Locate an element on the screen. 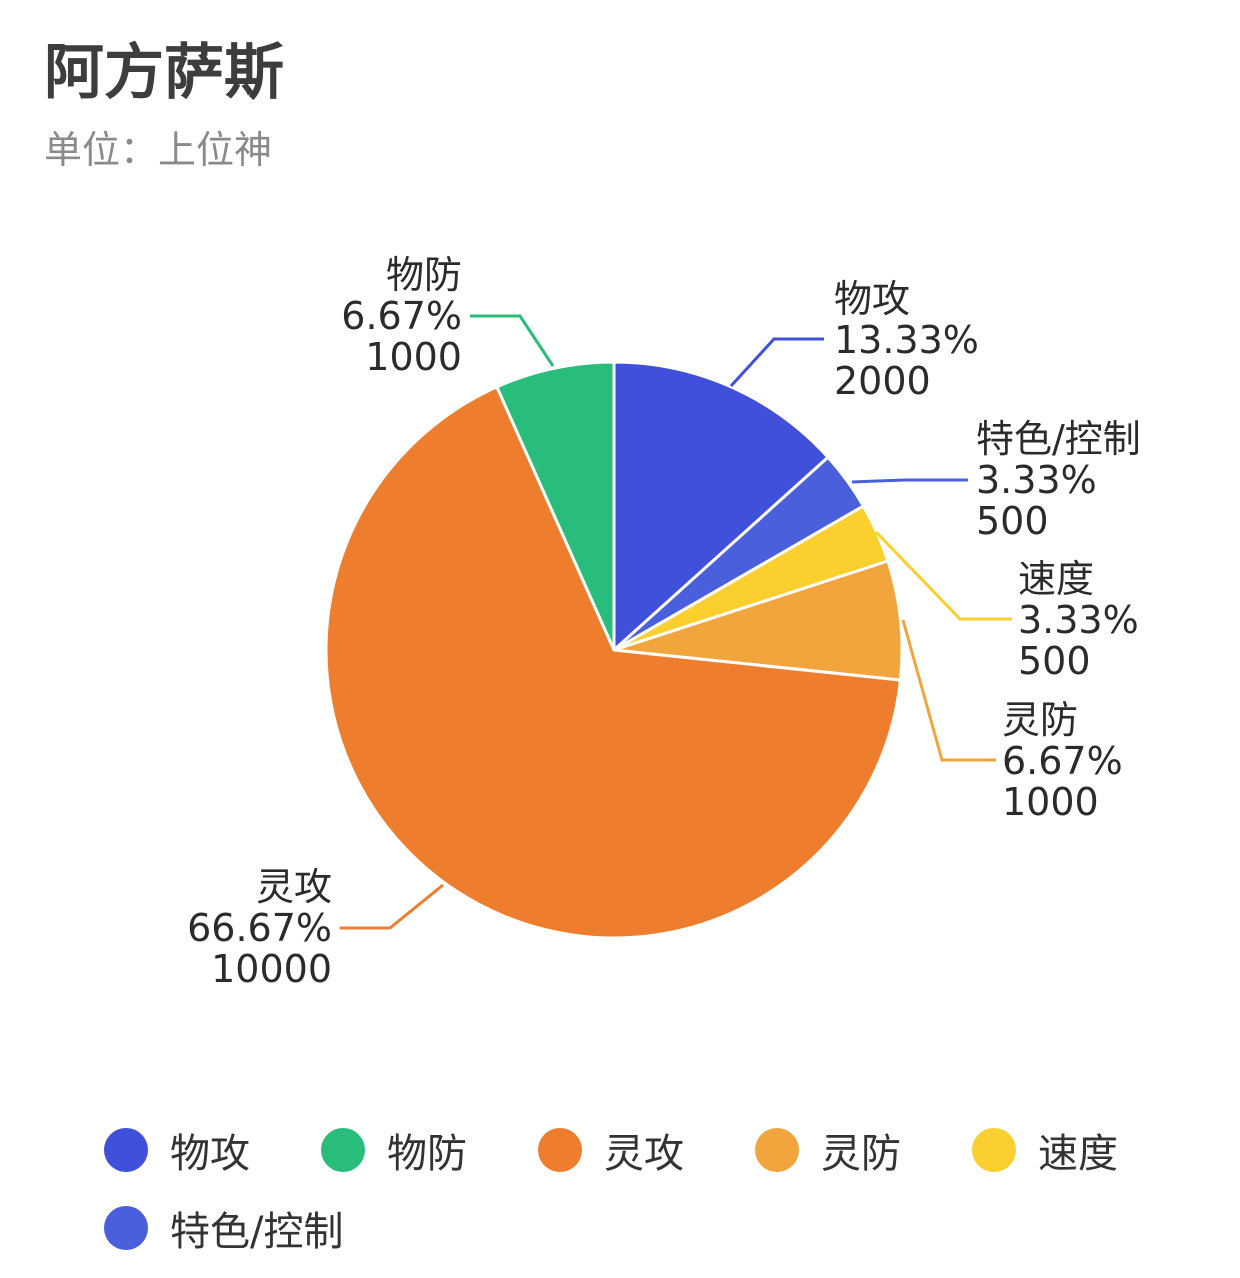 The image size is (1240, 1278). slice-label-percent: 66.67% is located at coordinates (259, 928).